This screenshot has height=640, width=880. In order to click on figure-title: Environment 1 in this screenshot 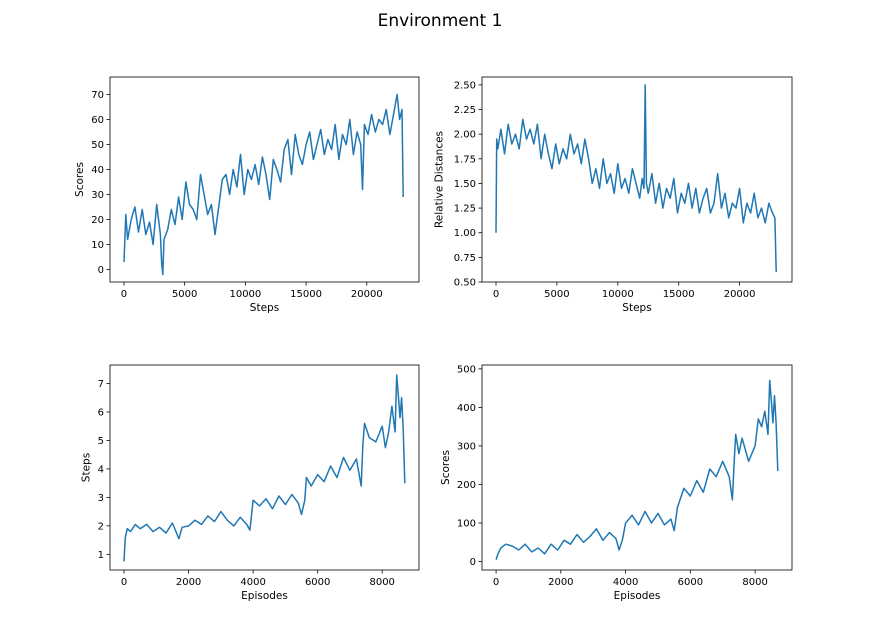, I will do `click(440, 21)`.